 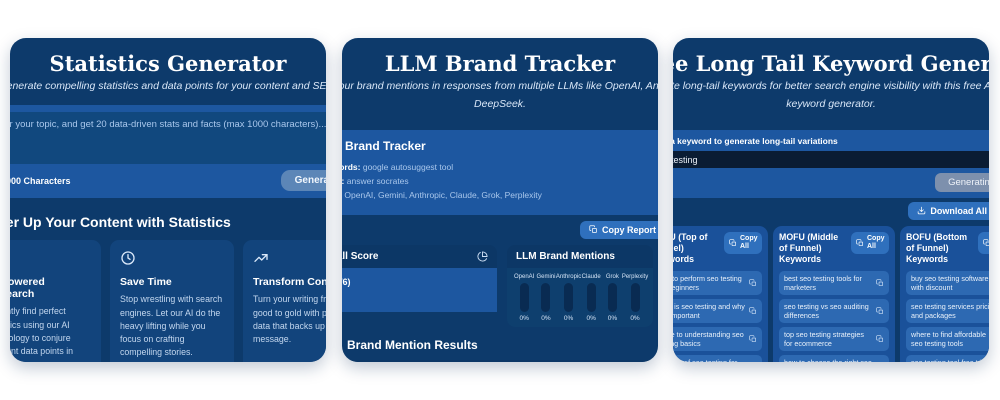 What do you see at coordinates (146, 282) in the screenshot?
I see `feature-title: Save Time` at bounding box center [146, 282].